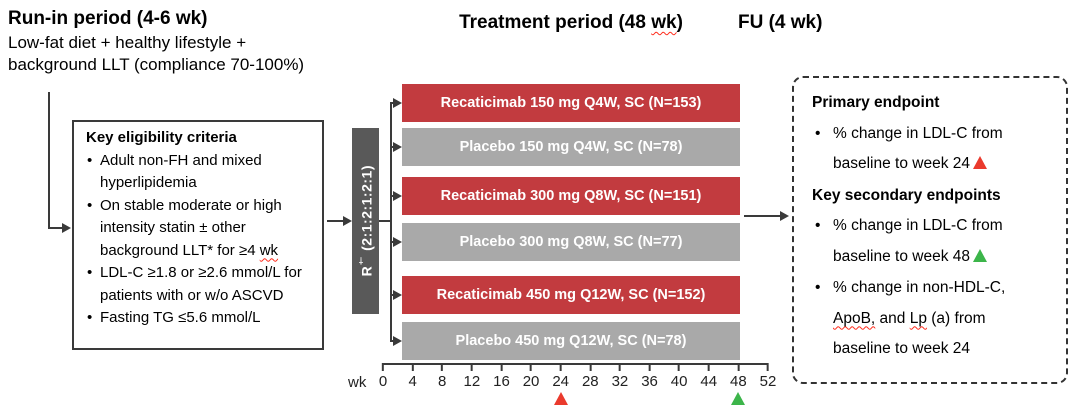 The height and width of the screenshot is (413, 1080). Describe the element at coordinates (560, 398) in the screenshot. I see `week-24-red-triangle-icon` at that location.